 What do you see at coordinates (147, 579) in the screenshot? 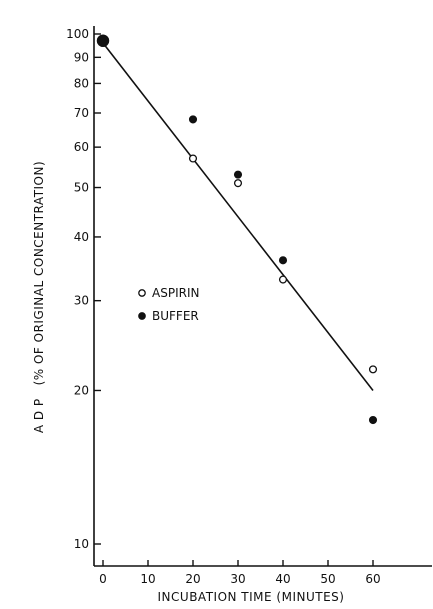
I see `x-tick-label: 10` at bounding box center [147, 579].